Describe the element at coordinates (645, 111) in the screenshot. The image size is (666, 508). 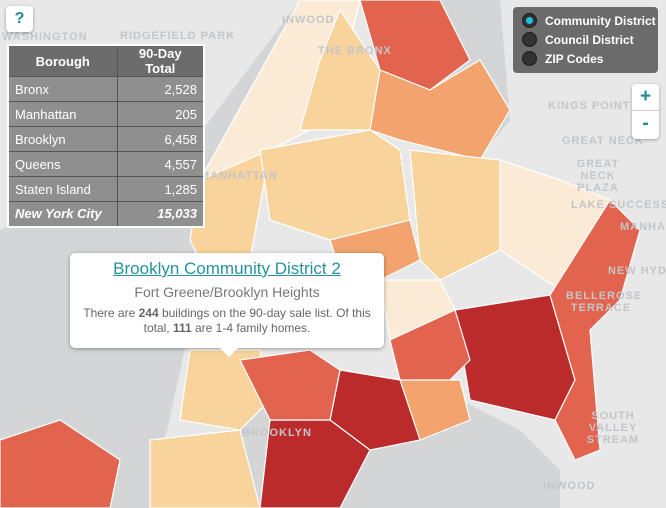
I see `zoom-control: + -` at that location.